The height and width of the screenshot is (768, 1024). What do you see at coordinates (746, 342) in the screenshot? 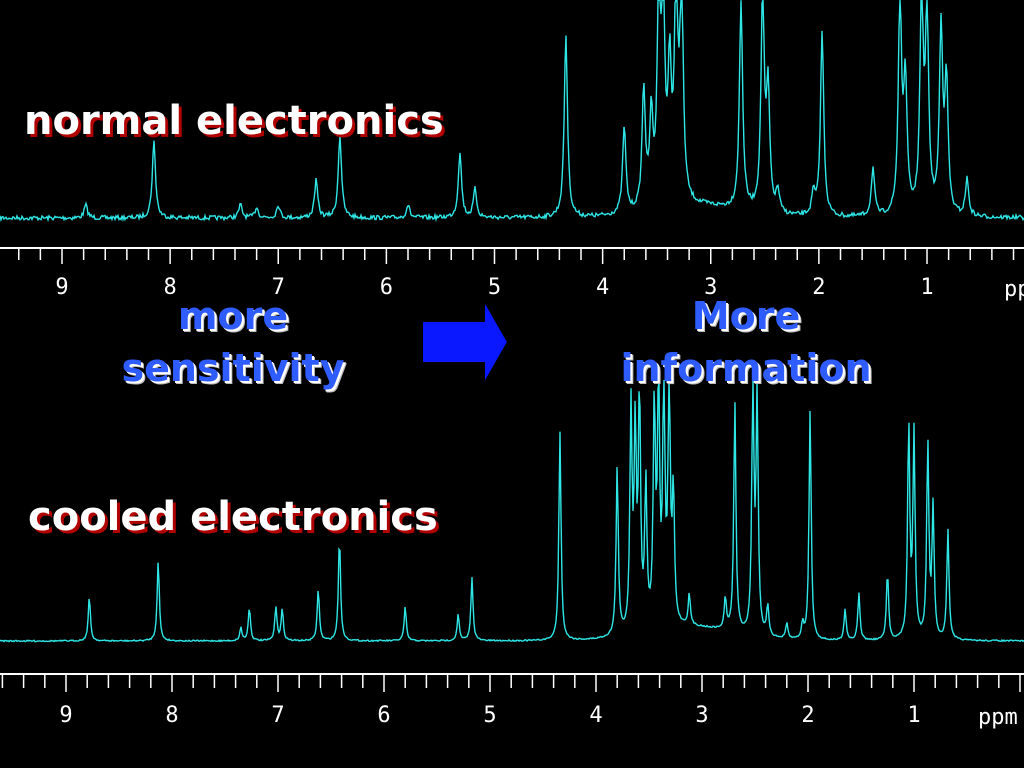
I see `more-information-label: More information` at bounding box center [746, 342].